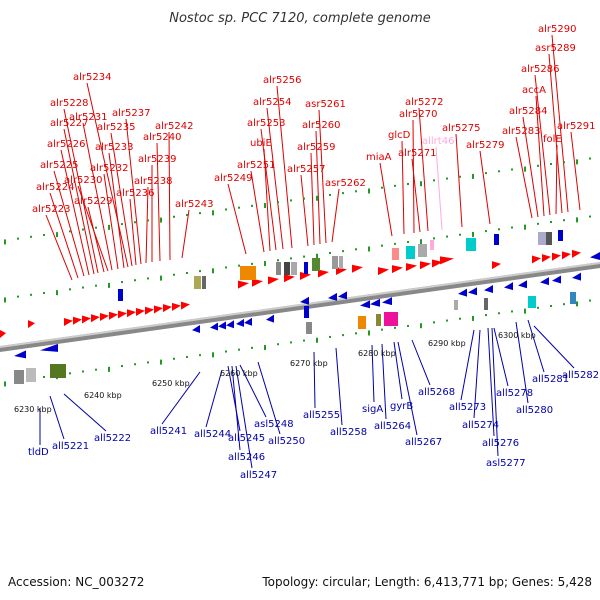  I want to click on kbp-label: 6240 kbp, so click(103, 395).